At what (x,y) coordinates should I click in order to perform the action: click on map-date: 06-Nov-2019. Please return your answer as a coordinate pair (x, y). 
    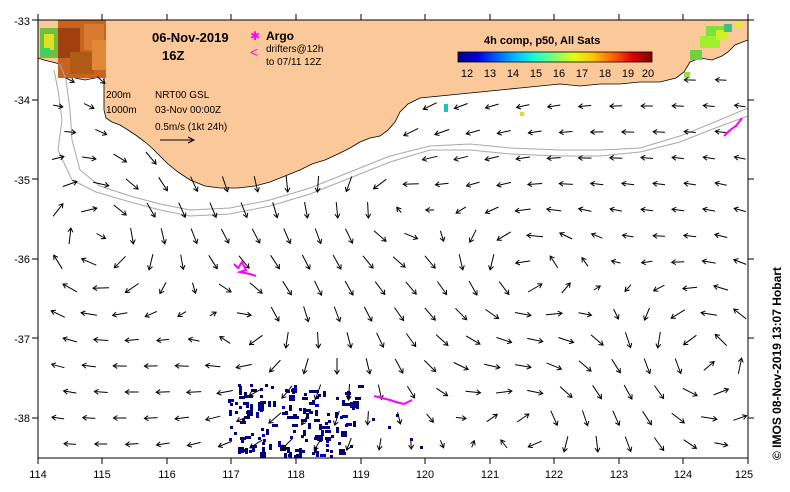
    Looking at the image, I should click on (190, 37).